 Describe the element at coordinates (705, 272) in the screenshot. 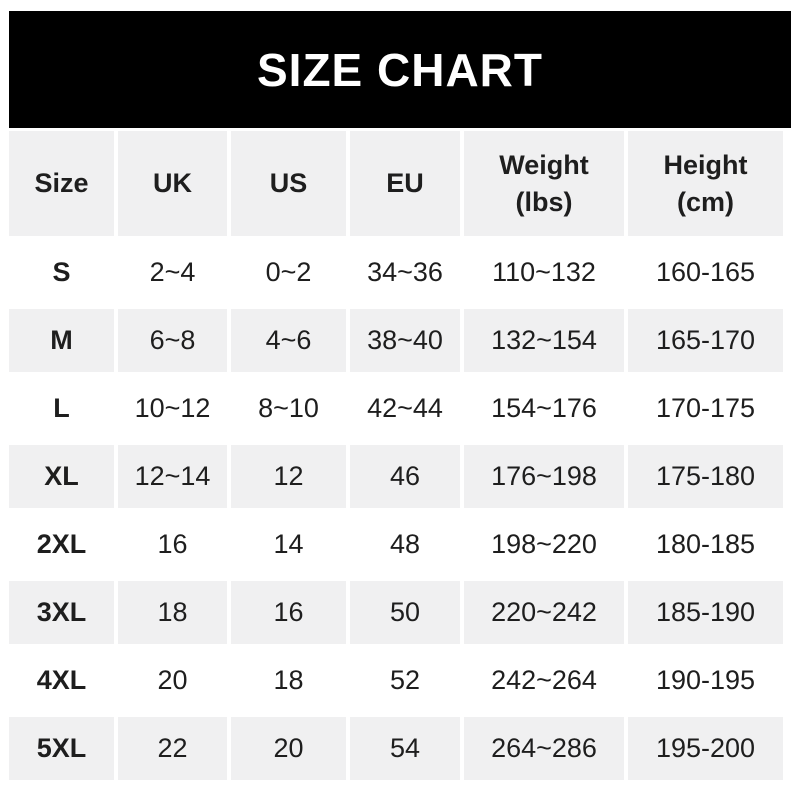

I see `table-cell: 160-165` at that location.